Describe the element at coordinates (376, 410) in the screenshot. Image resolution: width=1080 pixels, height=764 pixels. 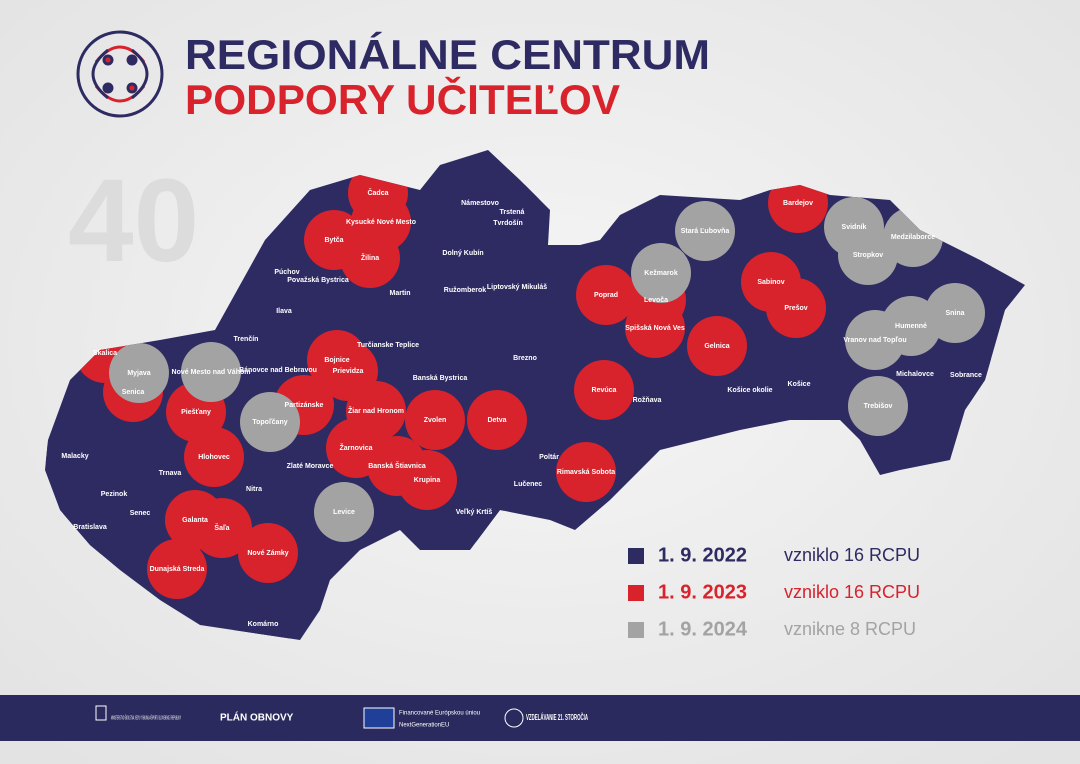
I see `district-label: Žiar nad Hronom` at that location.